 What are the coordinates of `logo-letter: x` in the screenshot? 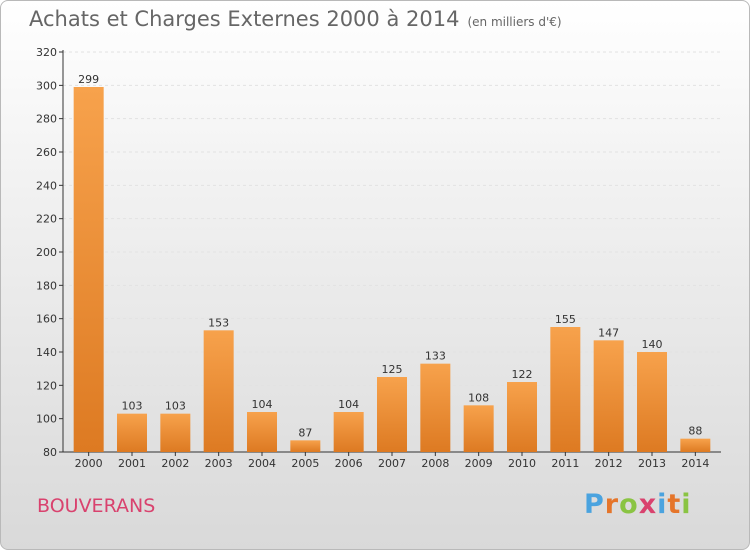 It's located at (648, 504).